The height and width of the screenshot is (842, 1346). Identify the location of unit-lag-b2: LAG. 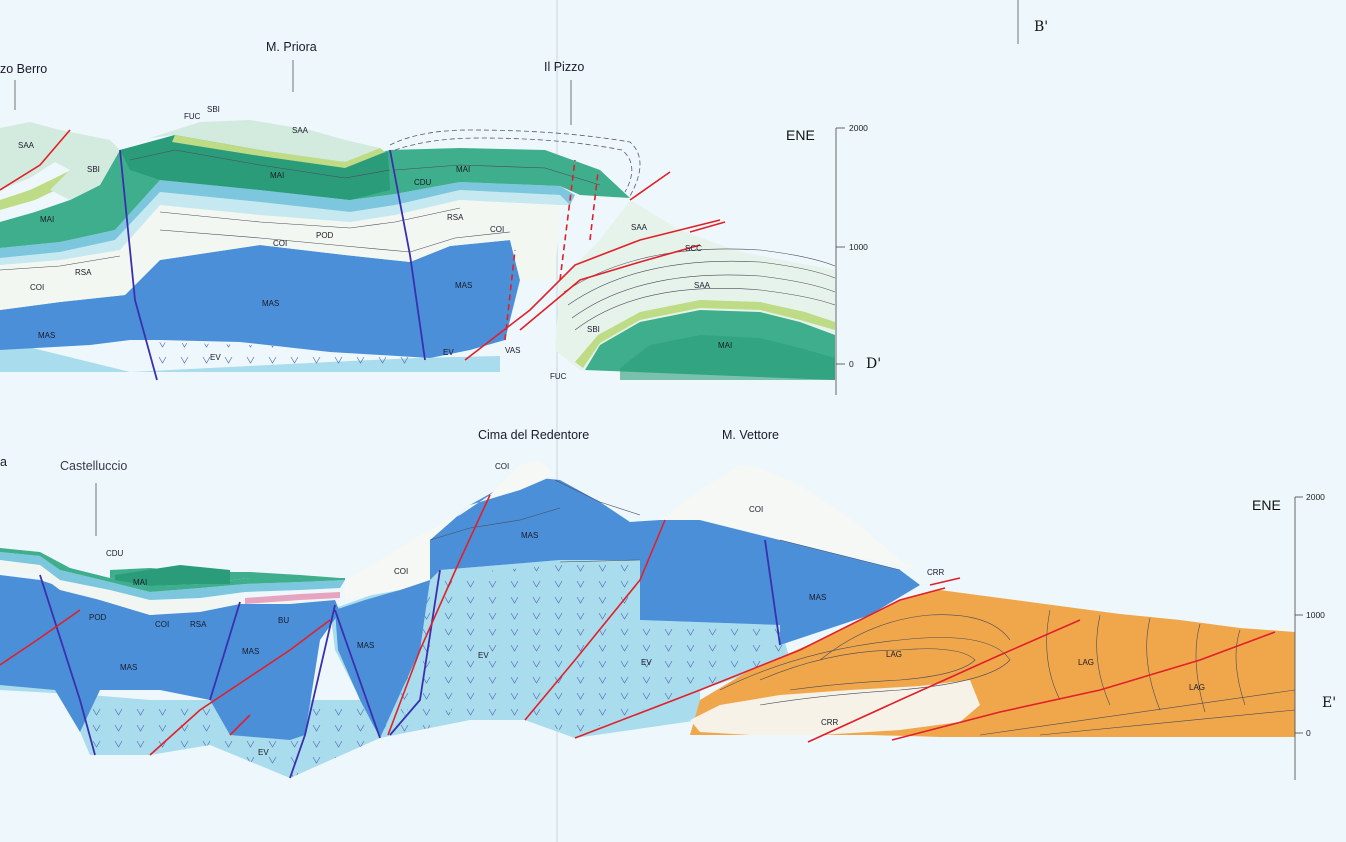
(1086, 662).